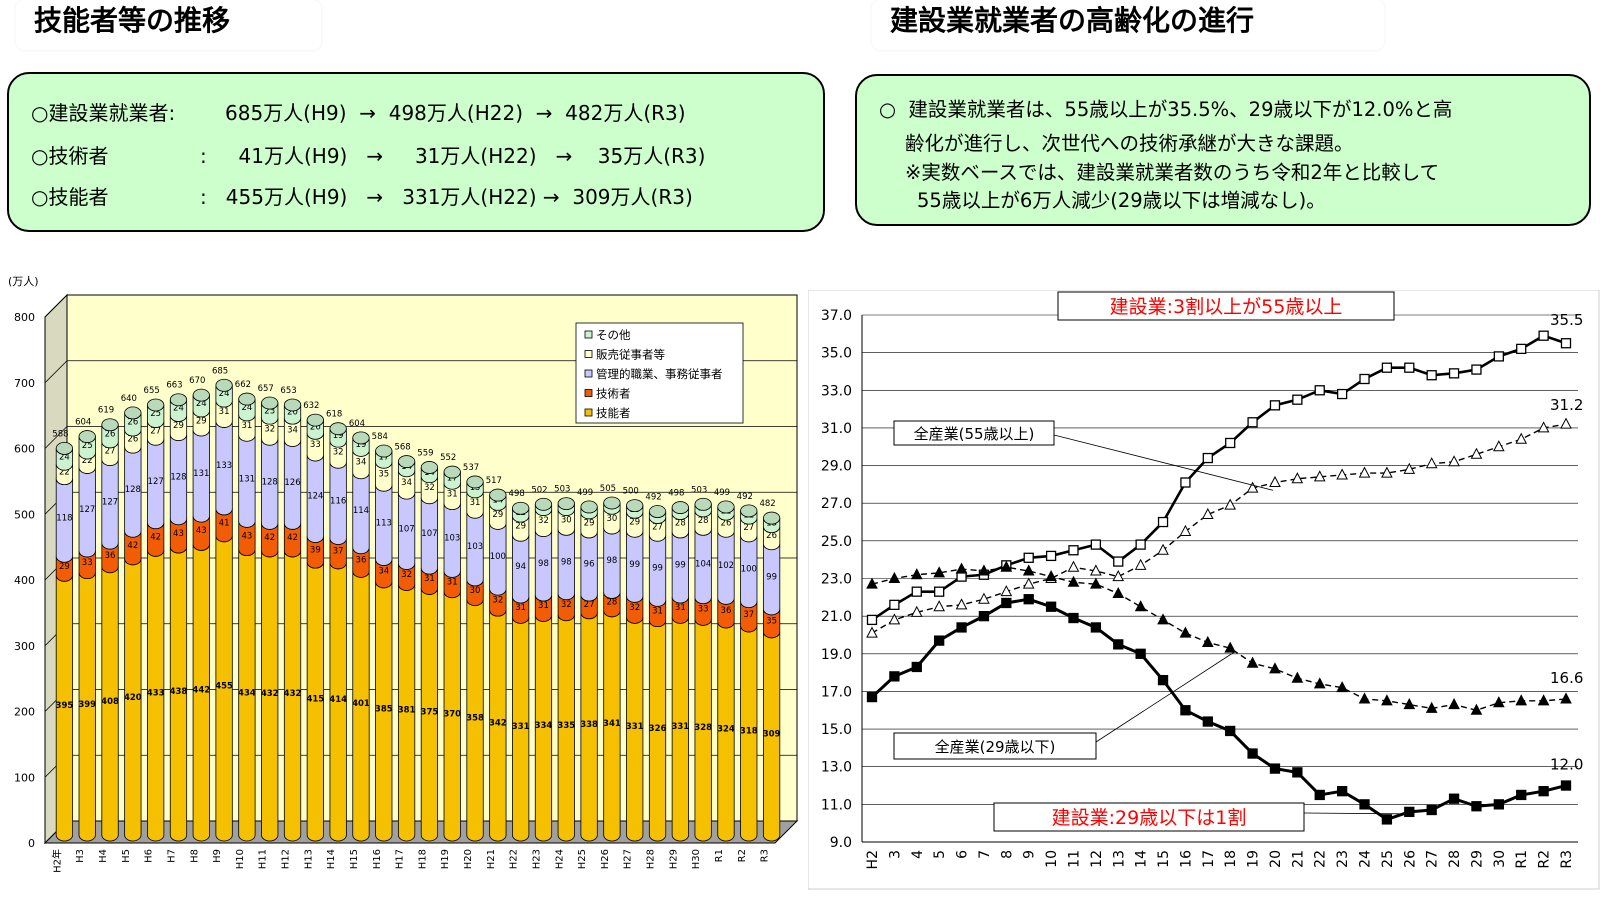 The height and width of the screenshot is (916, 1600). Describe the element at coordinates (453, 156) in the screenshot. I see `summary-left-row-2-text: : 41万人(H9) → 31万人(H22) → 35万人(R3)` at that location.